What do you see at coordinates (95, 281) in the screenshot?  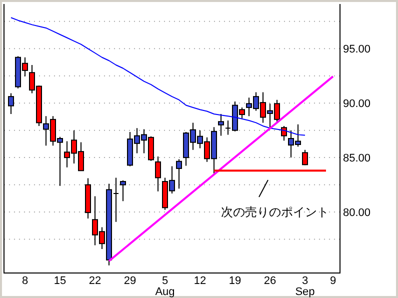 I see `x-tick-label: 22` at bounding box center [95, 281].